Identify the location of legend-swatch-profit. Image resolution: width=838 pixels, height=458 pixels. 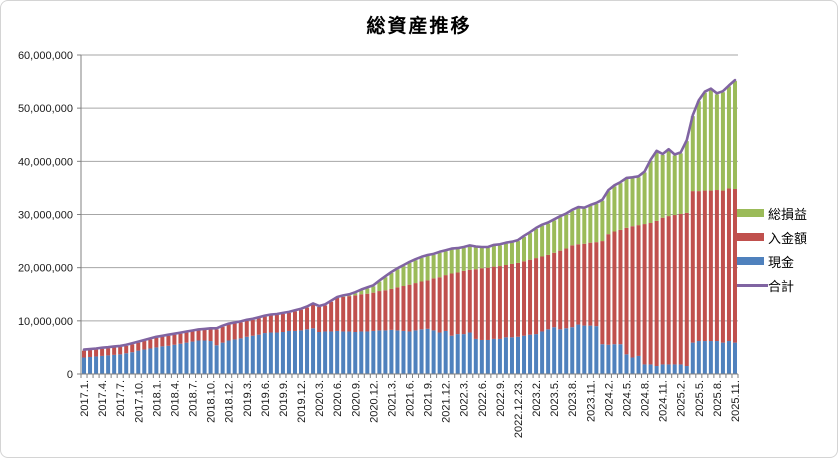
(750, 213).